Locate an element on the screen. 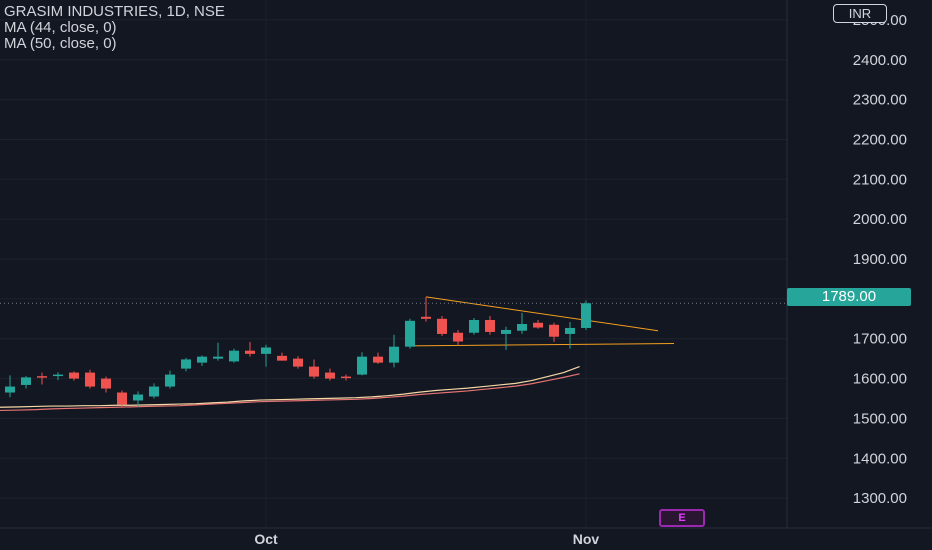 This screenshot has height=550, width=932. price-tick-label: 1400.00 is located at coordinates (880, 458).